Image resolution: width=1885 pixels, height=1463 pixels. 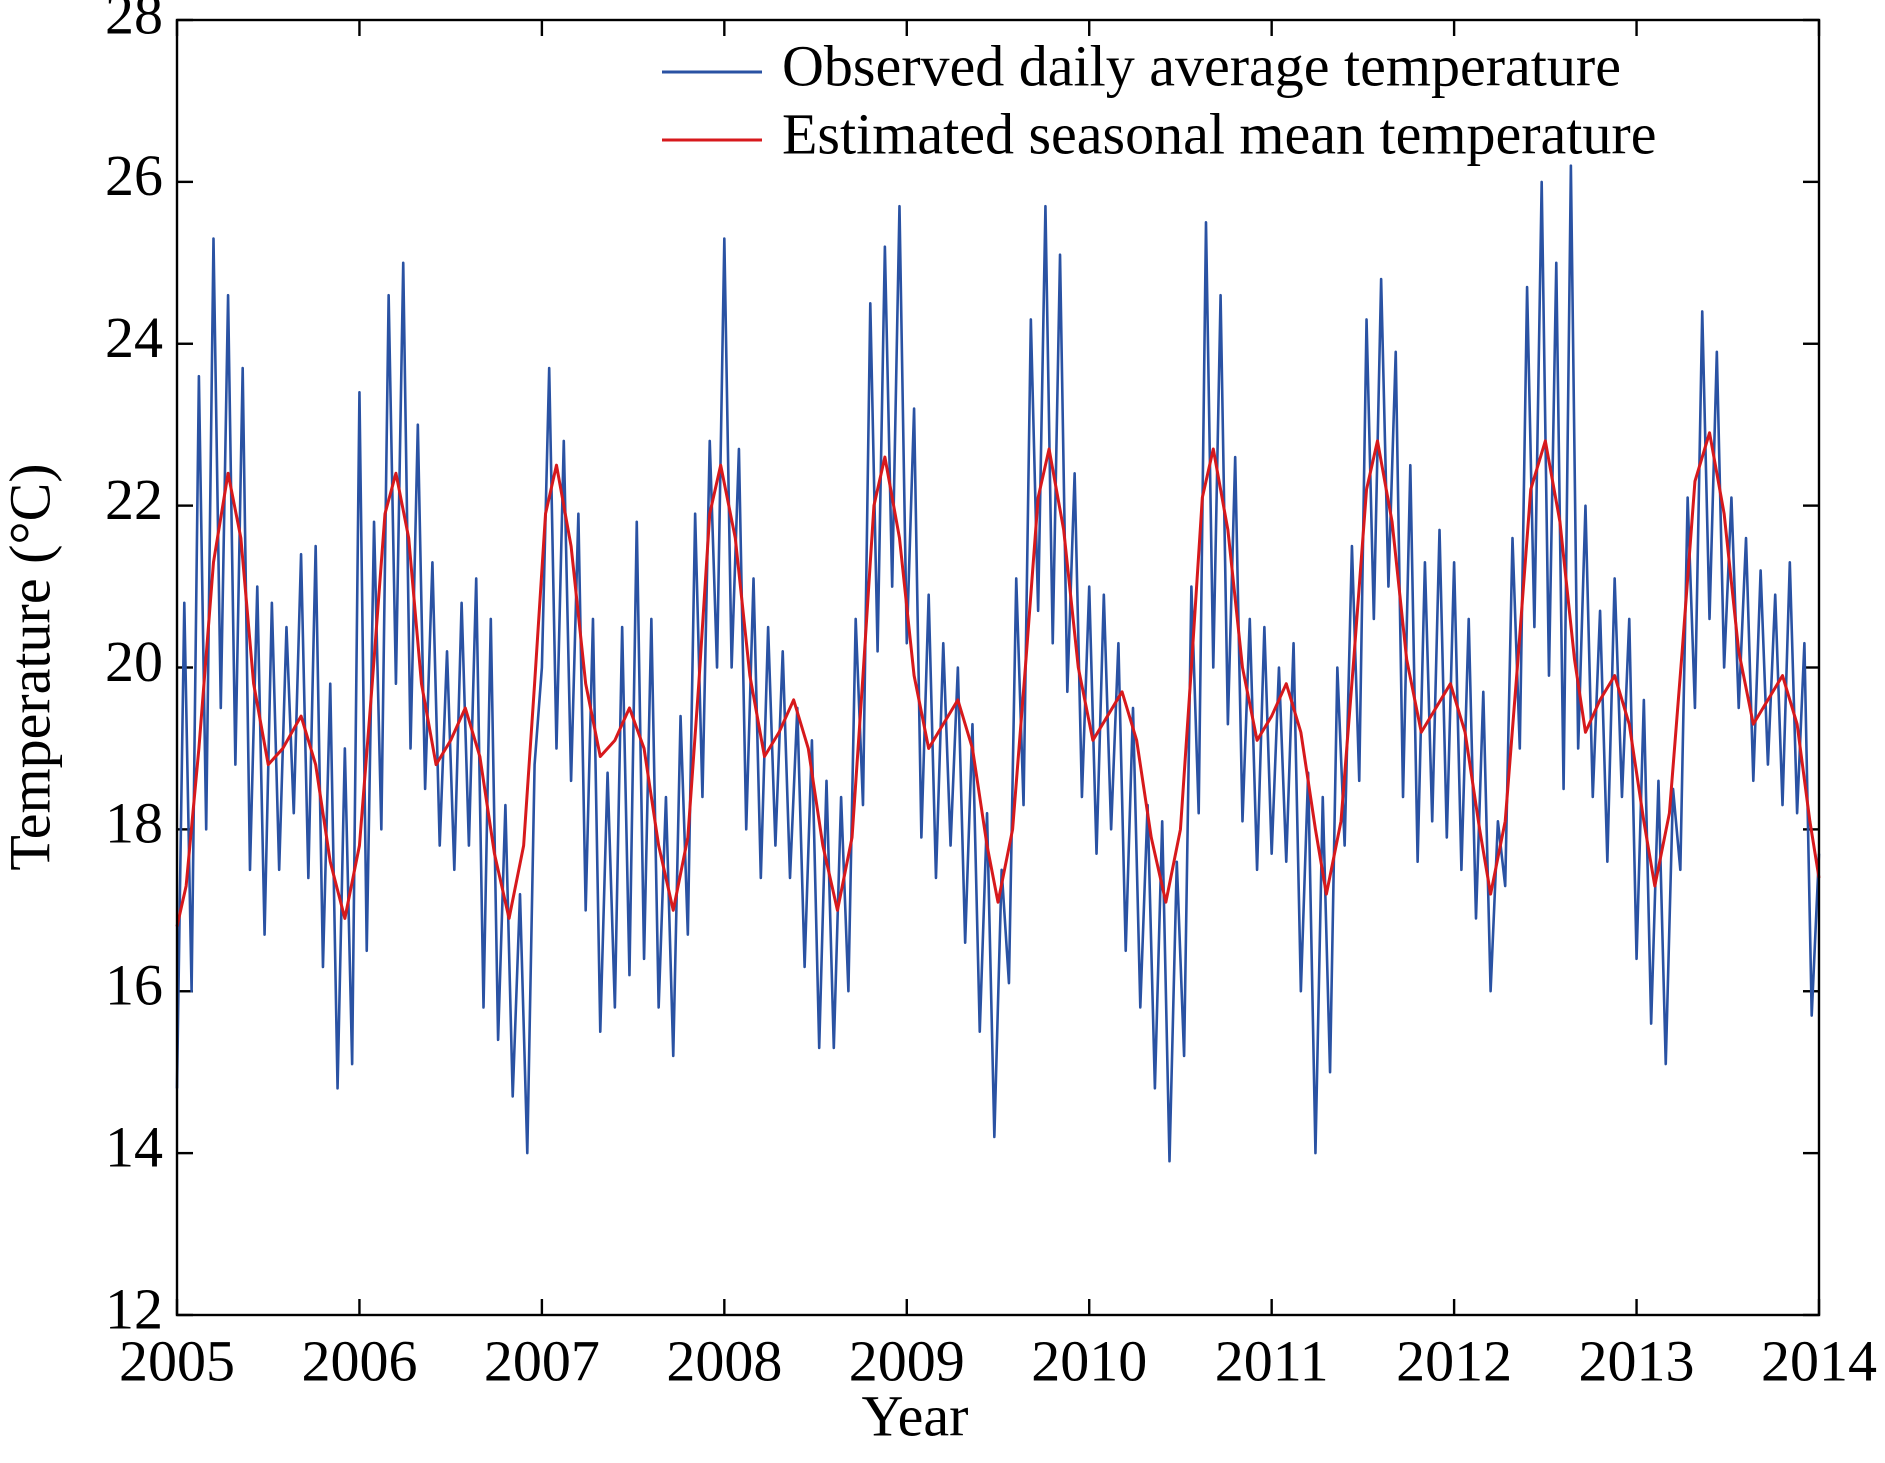 What do you see at coordinates (134, 499) in the screenshot?
I see `y-tick-label: 22` at bounding box center [134, 499].